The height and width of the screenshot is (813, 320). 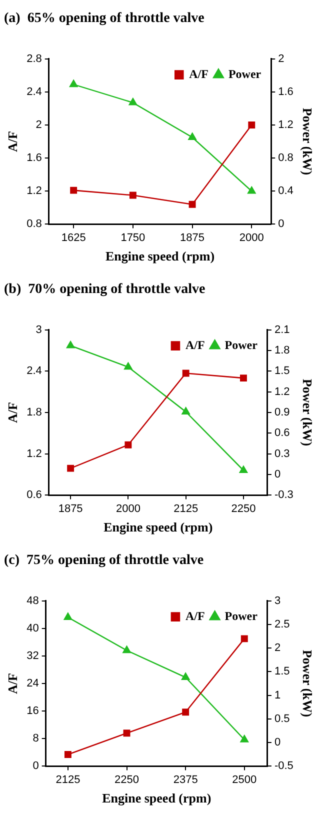 I want to click on y-tick-label: 48, so click(x=32, y=600).